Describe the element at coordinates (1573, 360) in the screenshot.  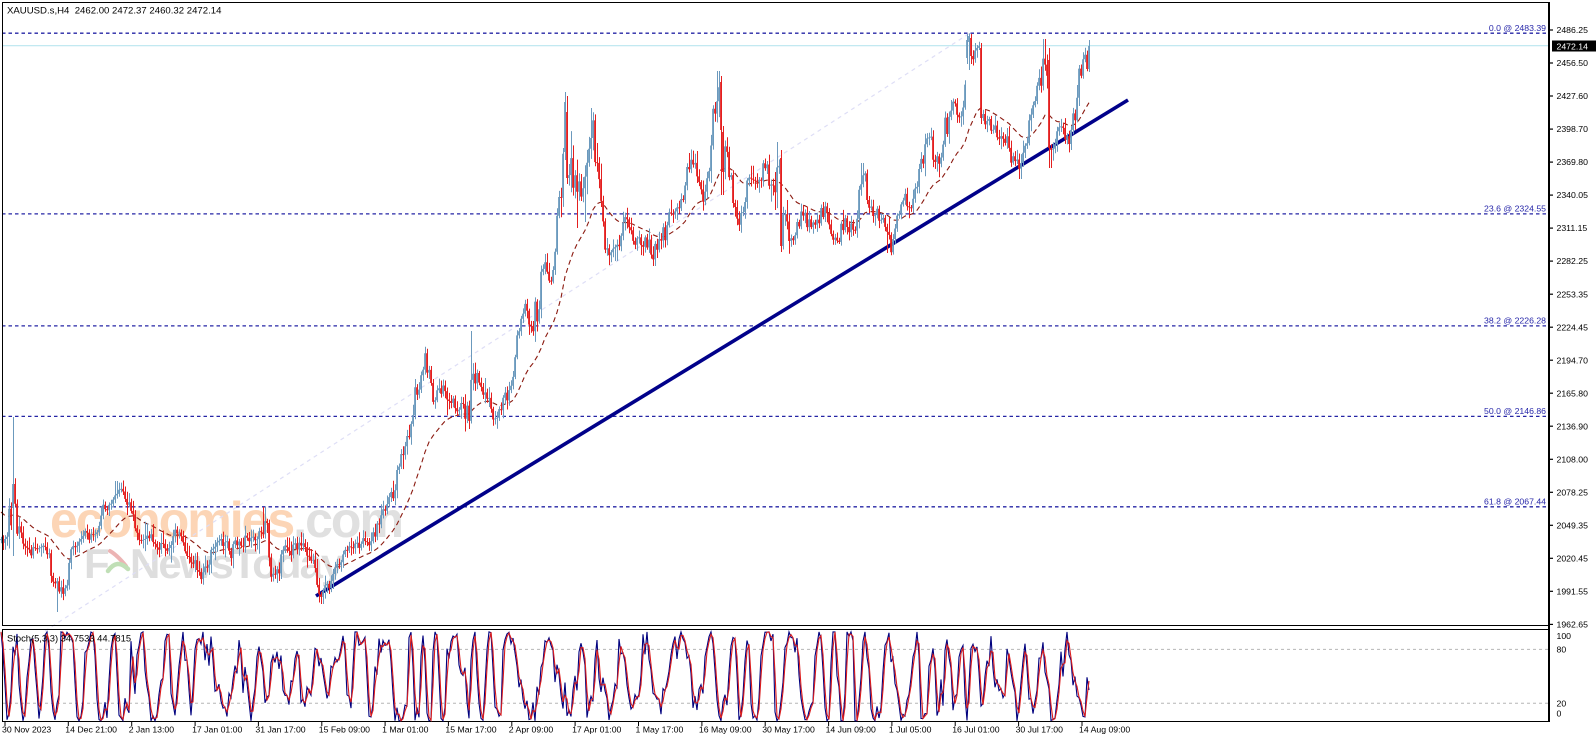
I see `svg-text: 2194.70` at that location.